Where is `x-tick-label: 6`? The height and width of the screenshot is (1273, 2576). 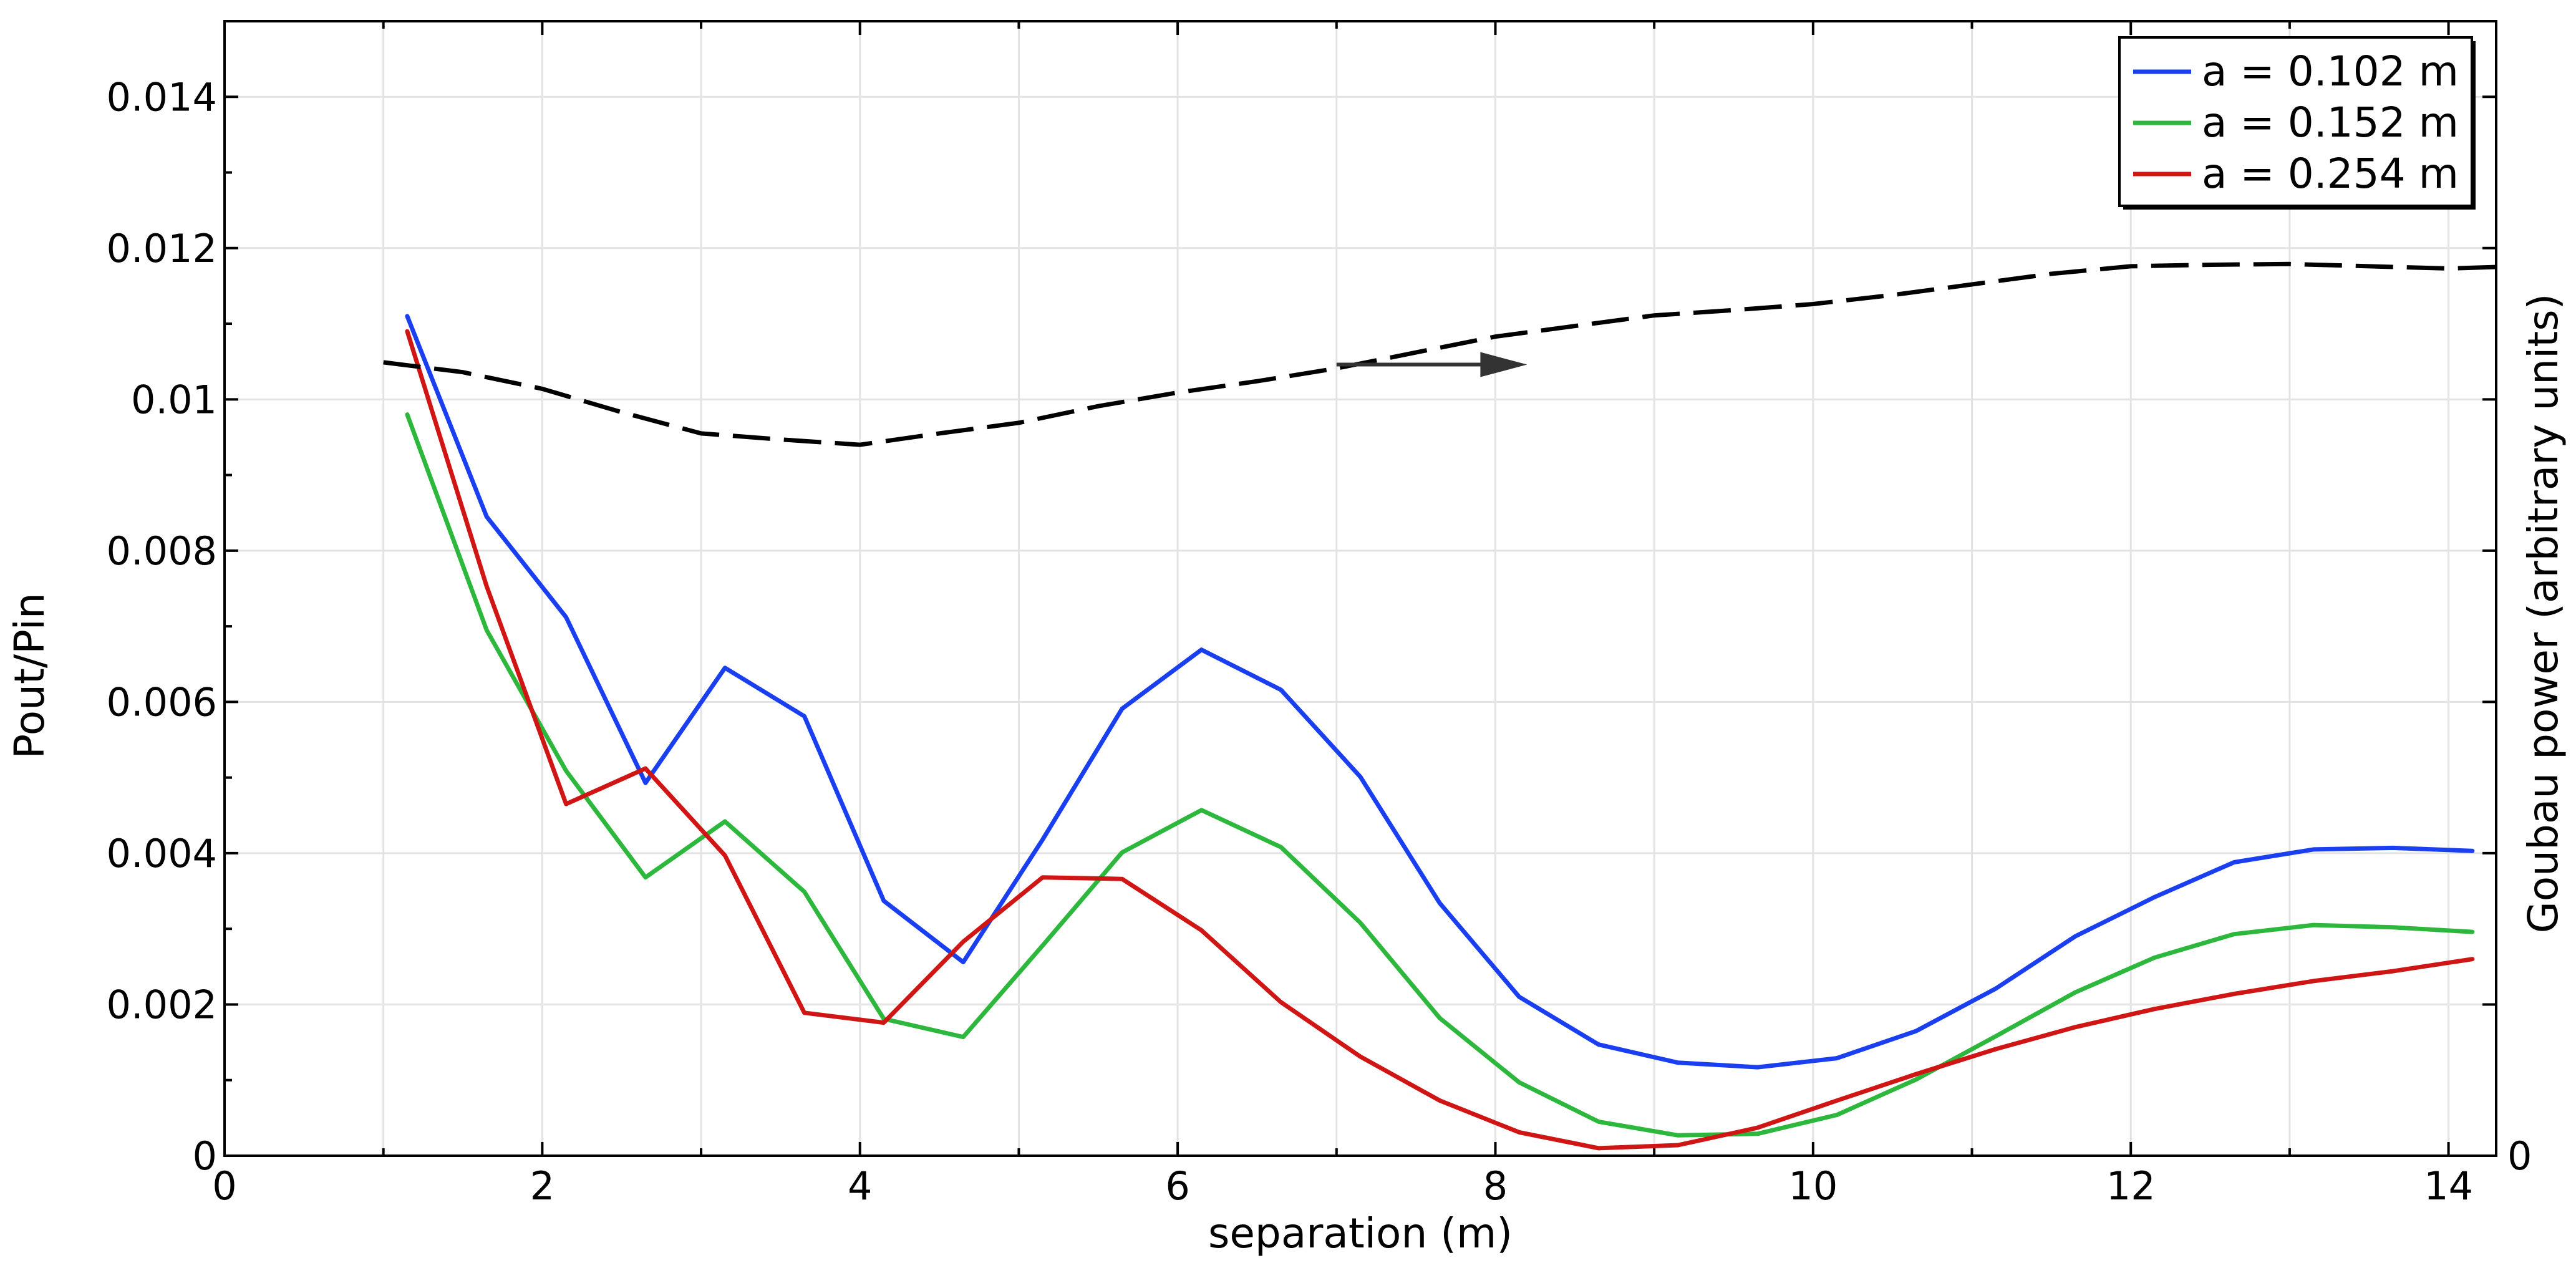
x-tick-label: 6 is located at coordinates (1177, 1186).